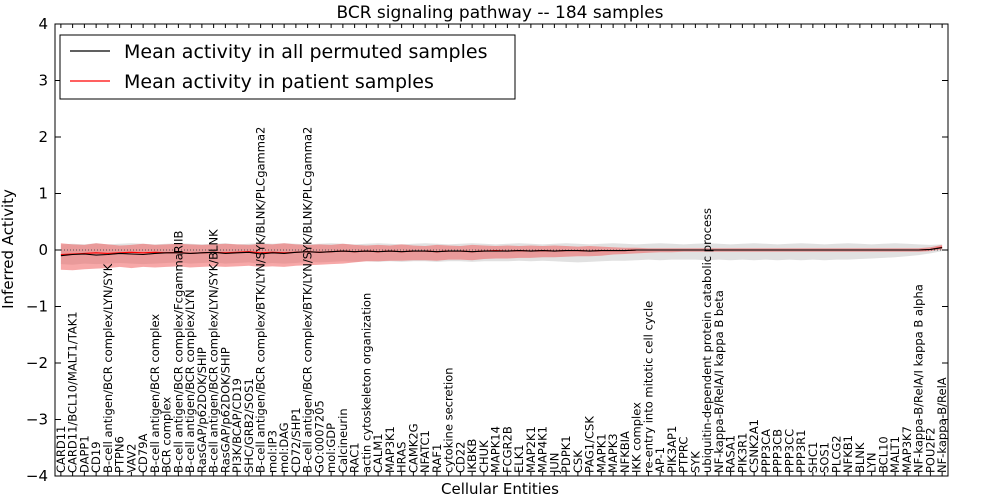 The image size is (1000, 500). What do you see at coordinates (319, 436) in the screenshot?
I see `x-tick-label: GO:0007205` at bounding box center [319, 436].